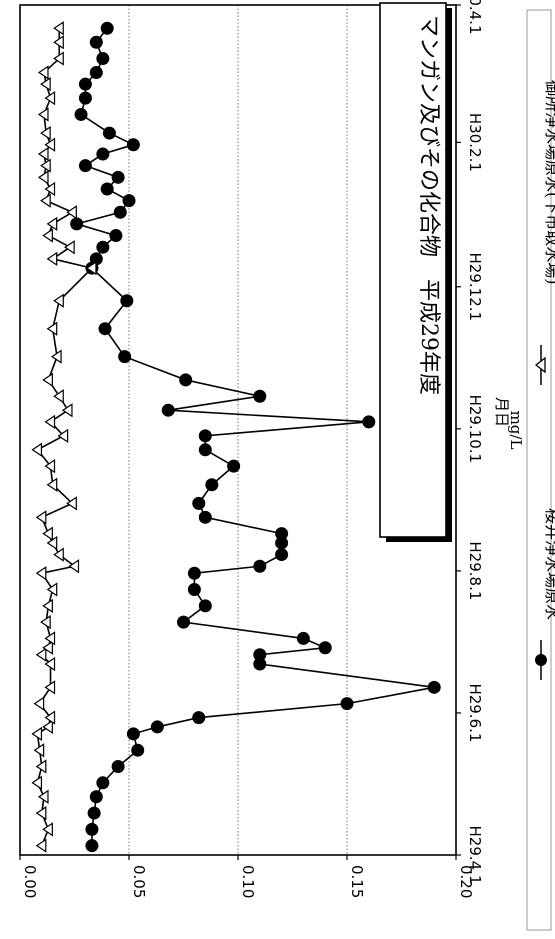 The height and width of the screenshot is (939, 555). I want to click on y-tick-label: 0.15, so click(357, 881).